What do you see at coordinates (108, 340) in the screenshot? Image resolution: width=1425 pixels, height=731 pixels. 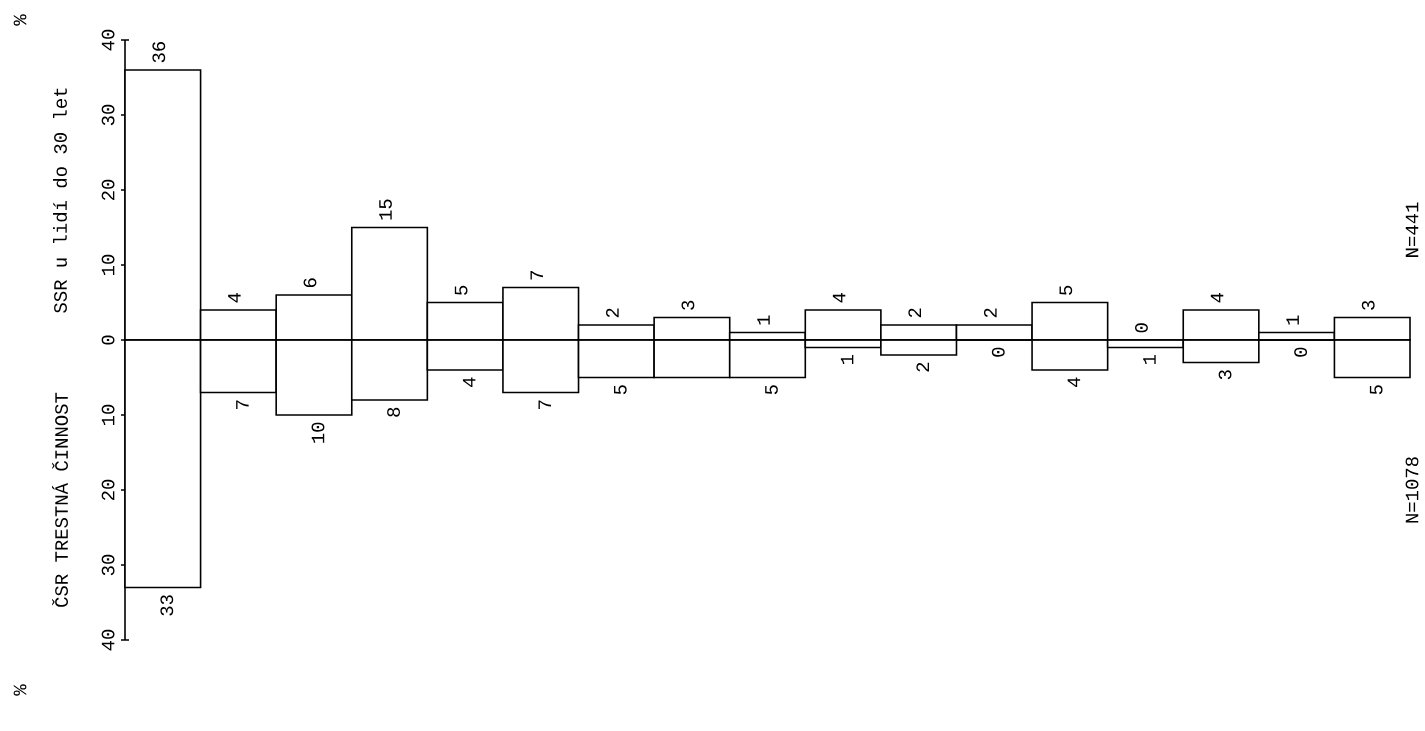 I see `y-tick-label: 0` at bounding box center [108, 340].